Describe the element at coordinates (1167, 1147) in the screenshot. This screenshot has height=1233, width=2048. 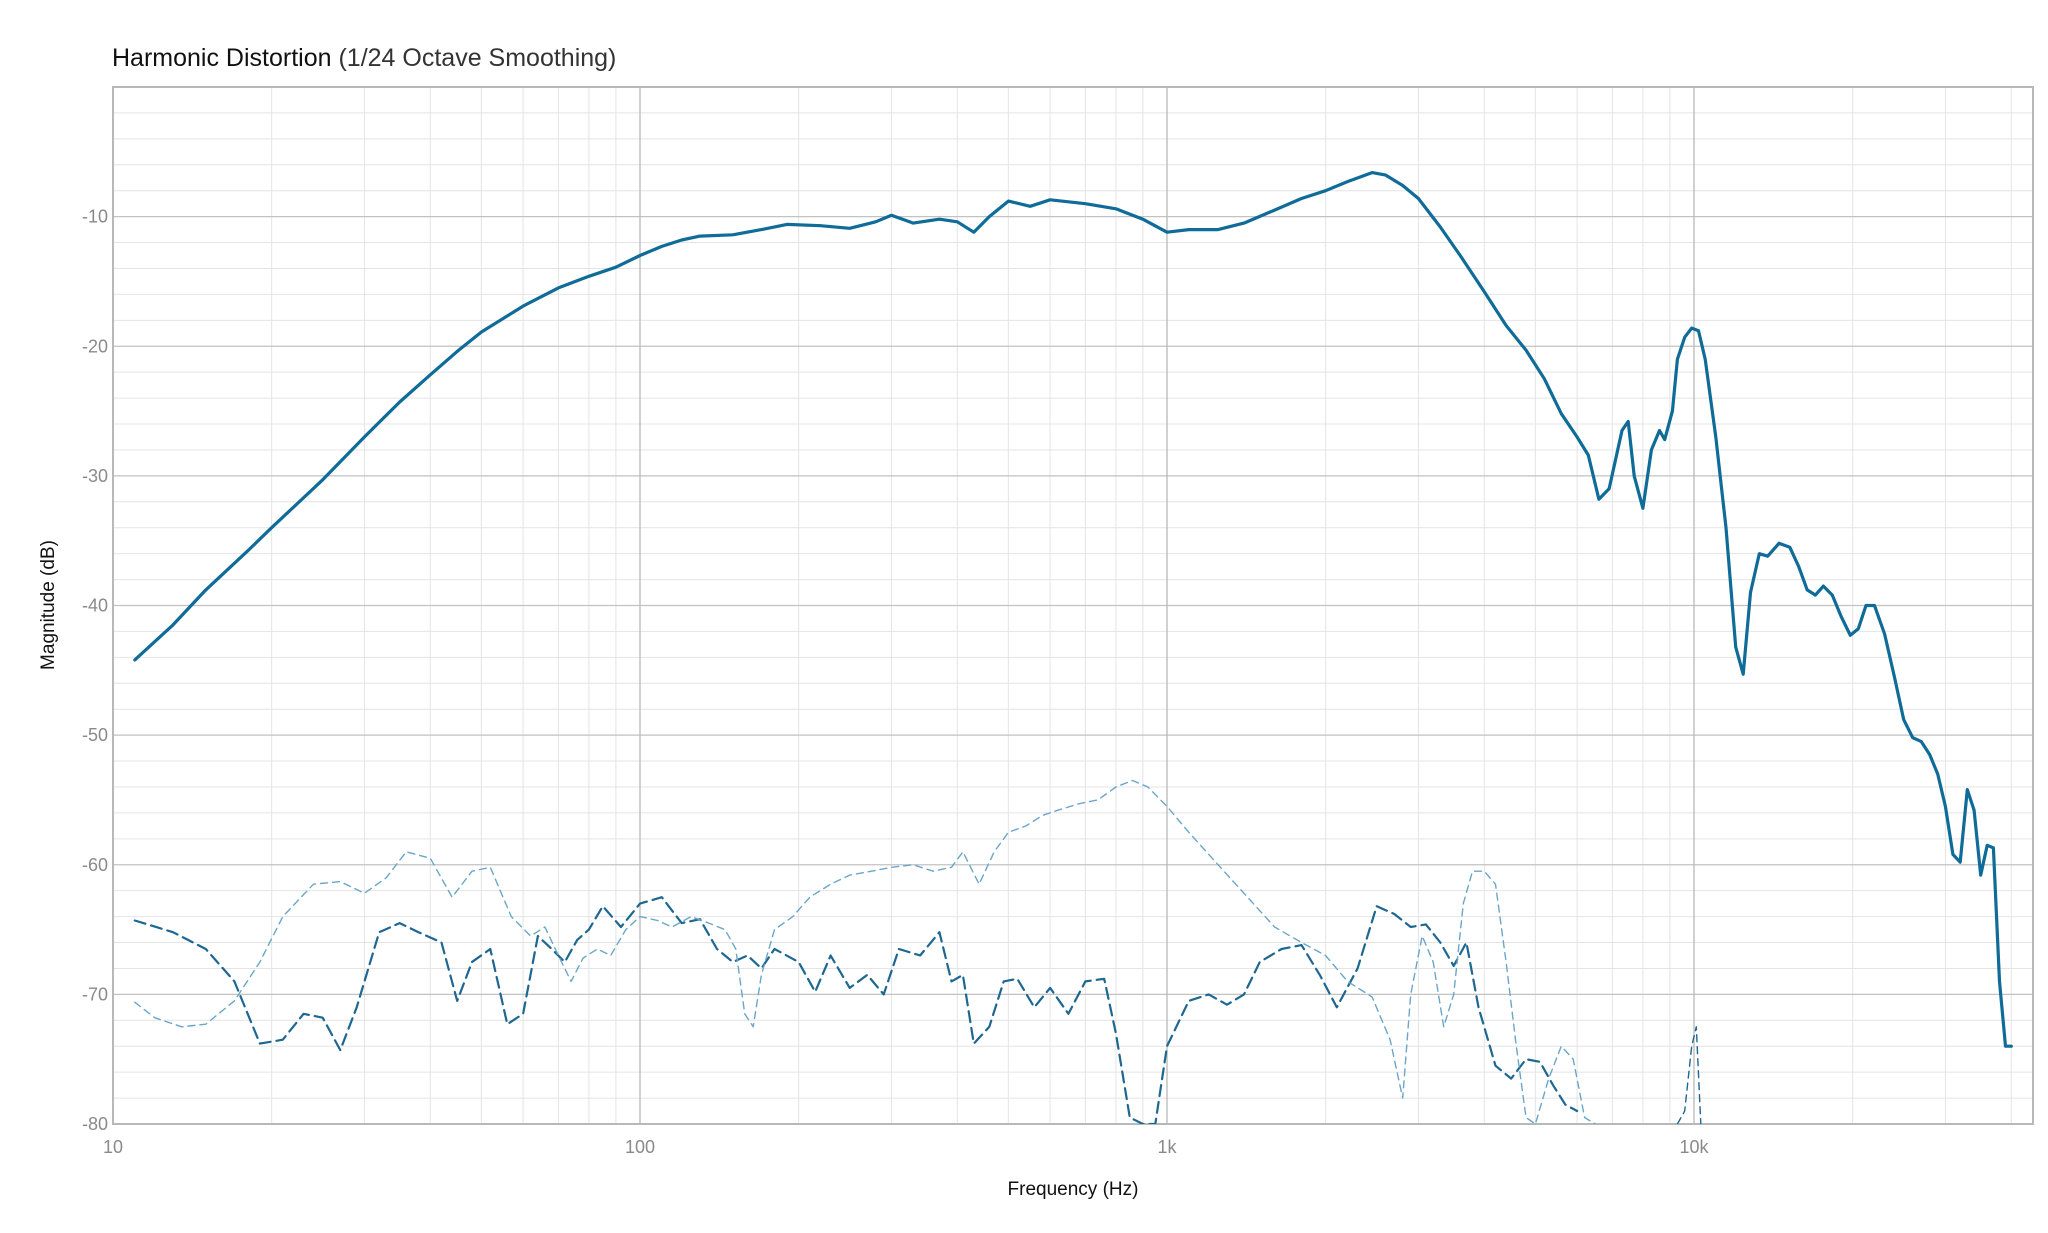
I see `x-tick-label: 1k` at that location.